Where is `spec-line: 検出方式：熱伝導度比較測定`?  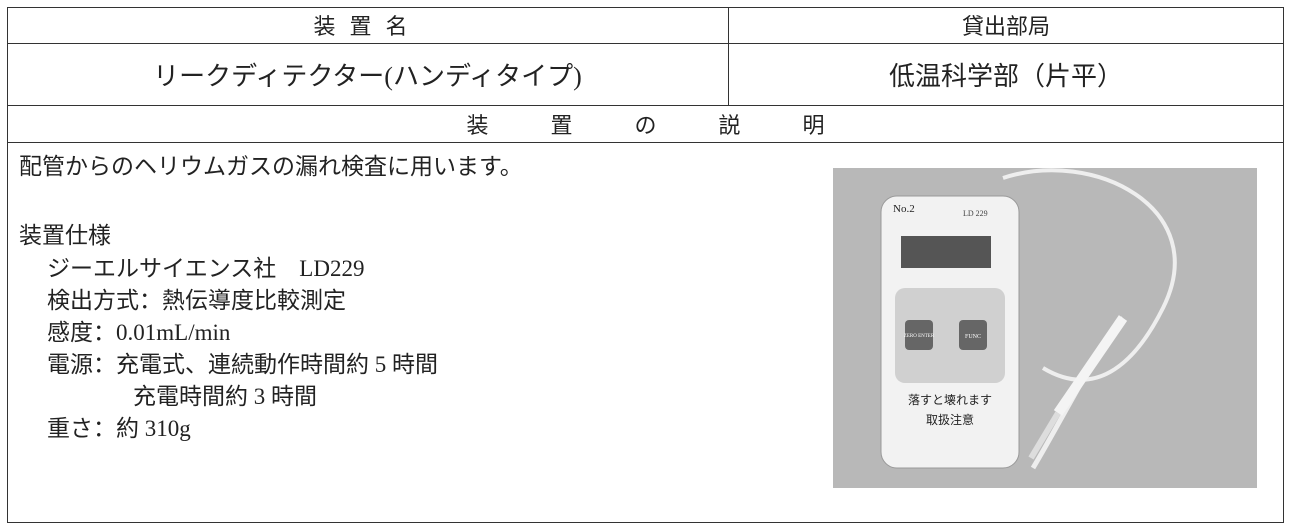 spec-line: 検出方式：熱伝導度比較測定 is located at coordinates (196, 300).